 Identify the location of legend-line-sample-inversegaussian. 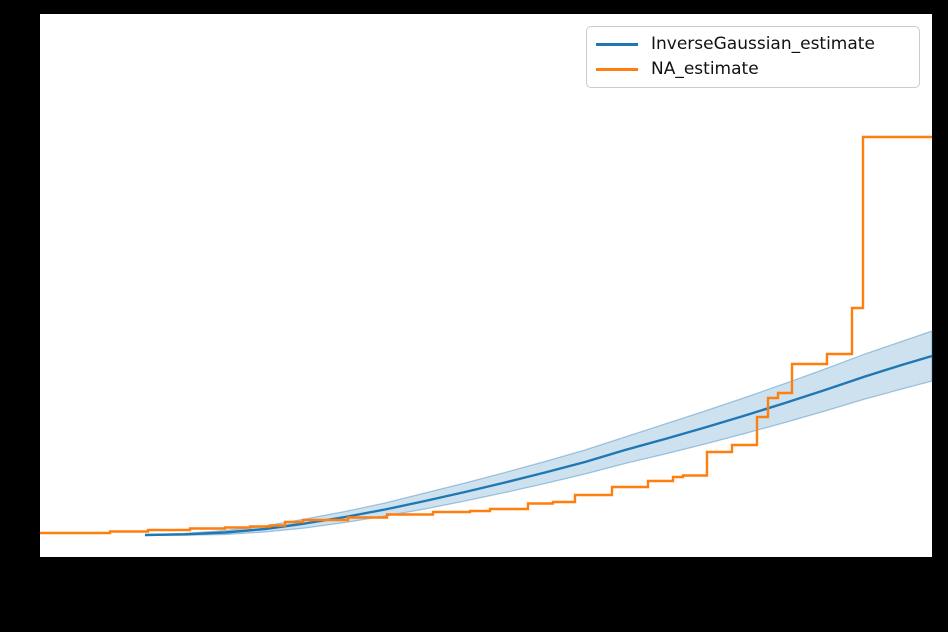
(617, 44).